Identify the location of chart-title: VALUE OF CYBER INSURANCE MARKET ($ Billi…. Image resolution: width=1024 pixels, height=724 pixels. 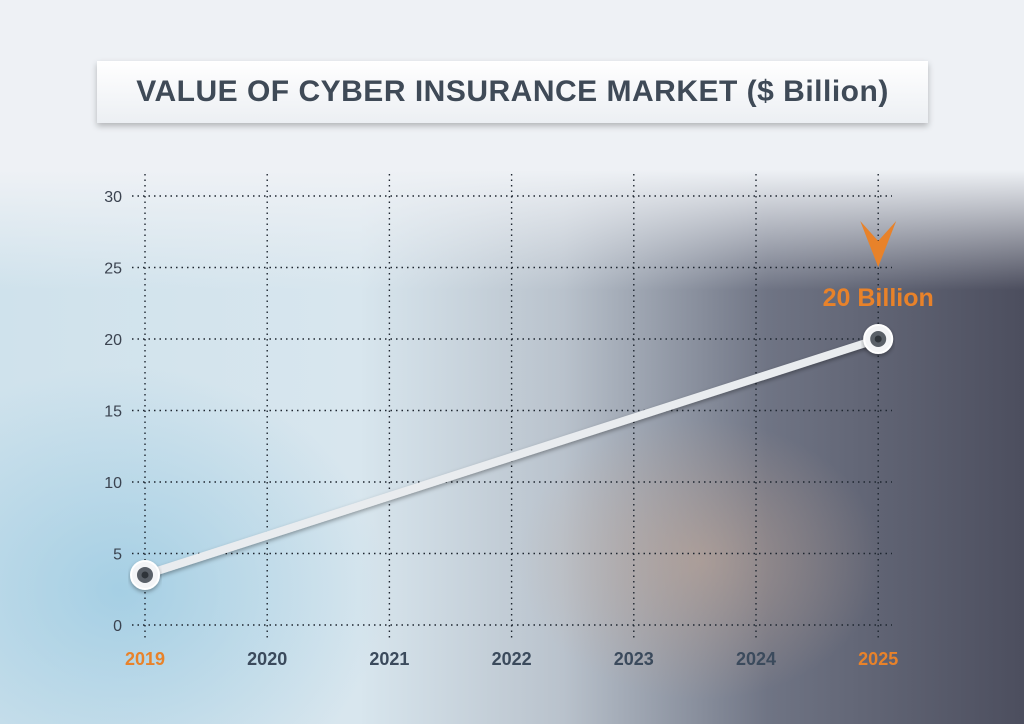
(512, 91).